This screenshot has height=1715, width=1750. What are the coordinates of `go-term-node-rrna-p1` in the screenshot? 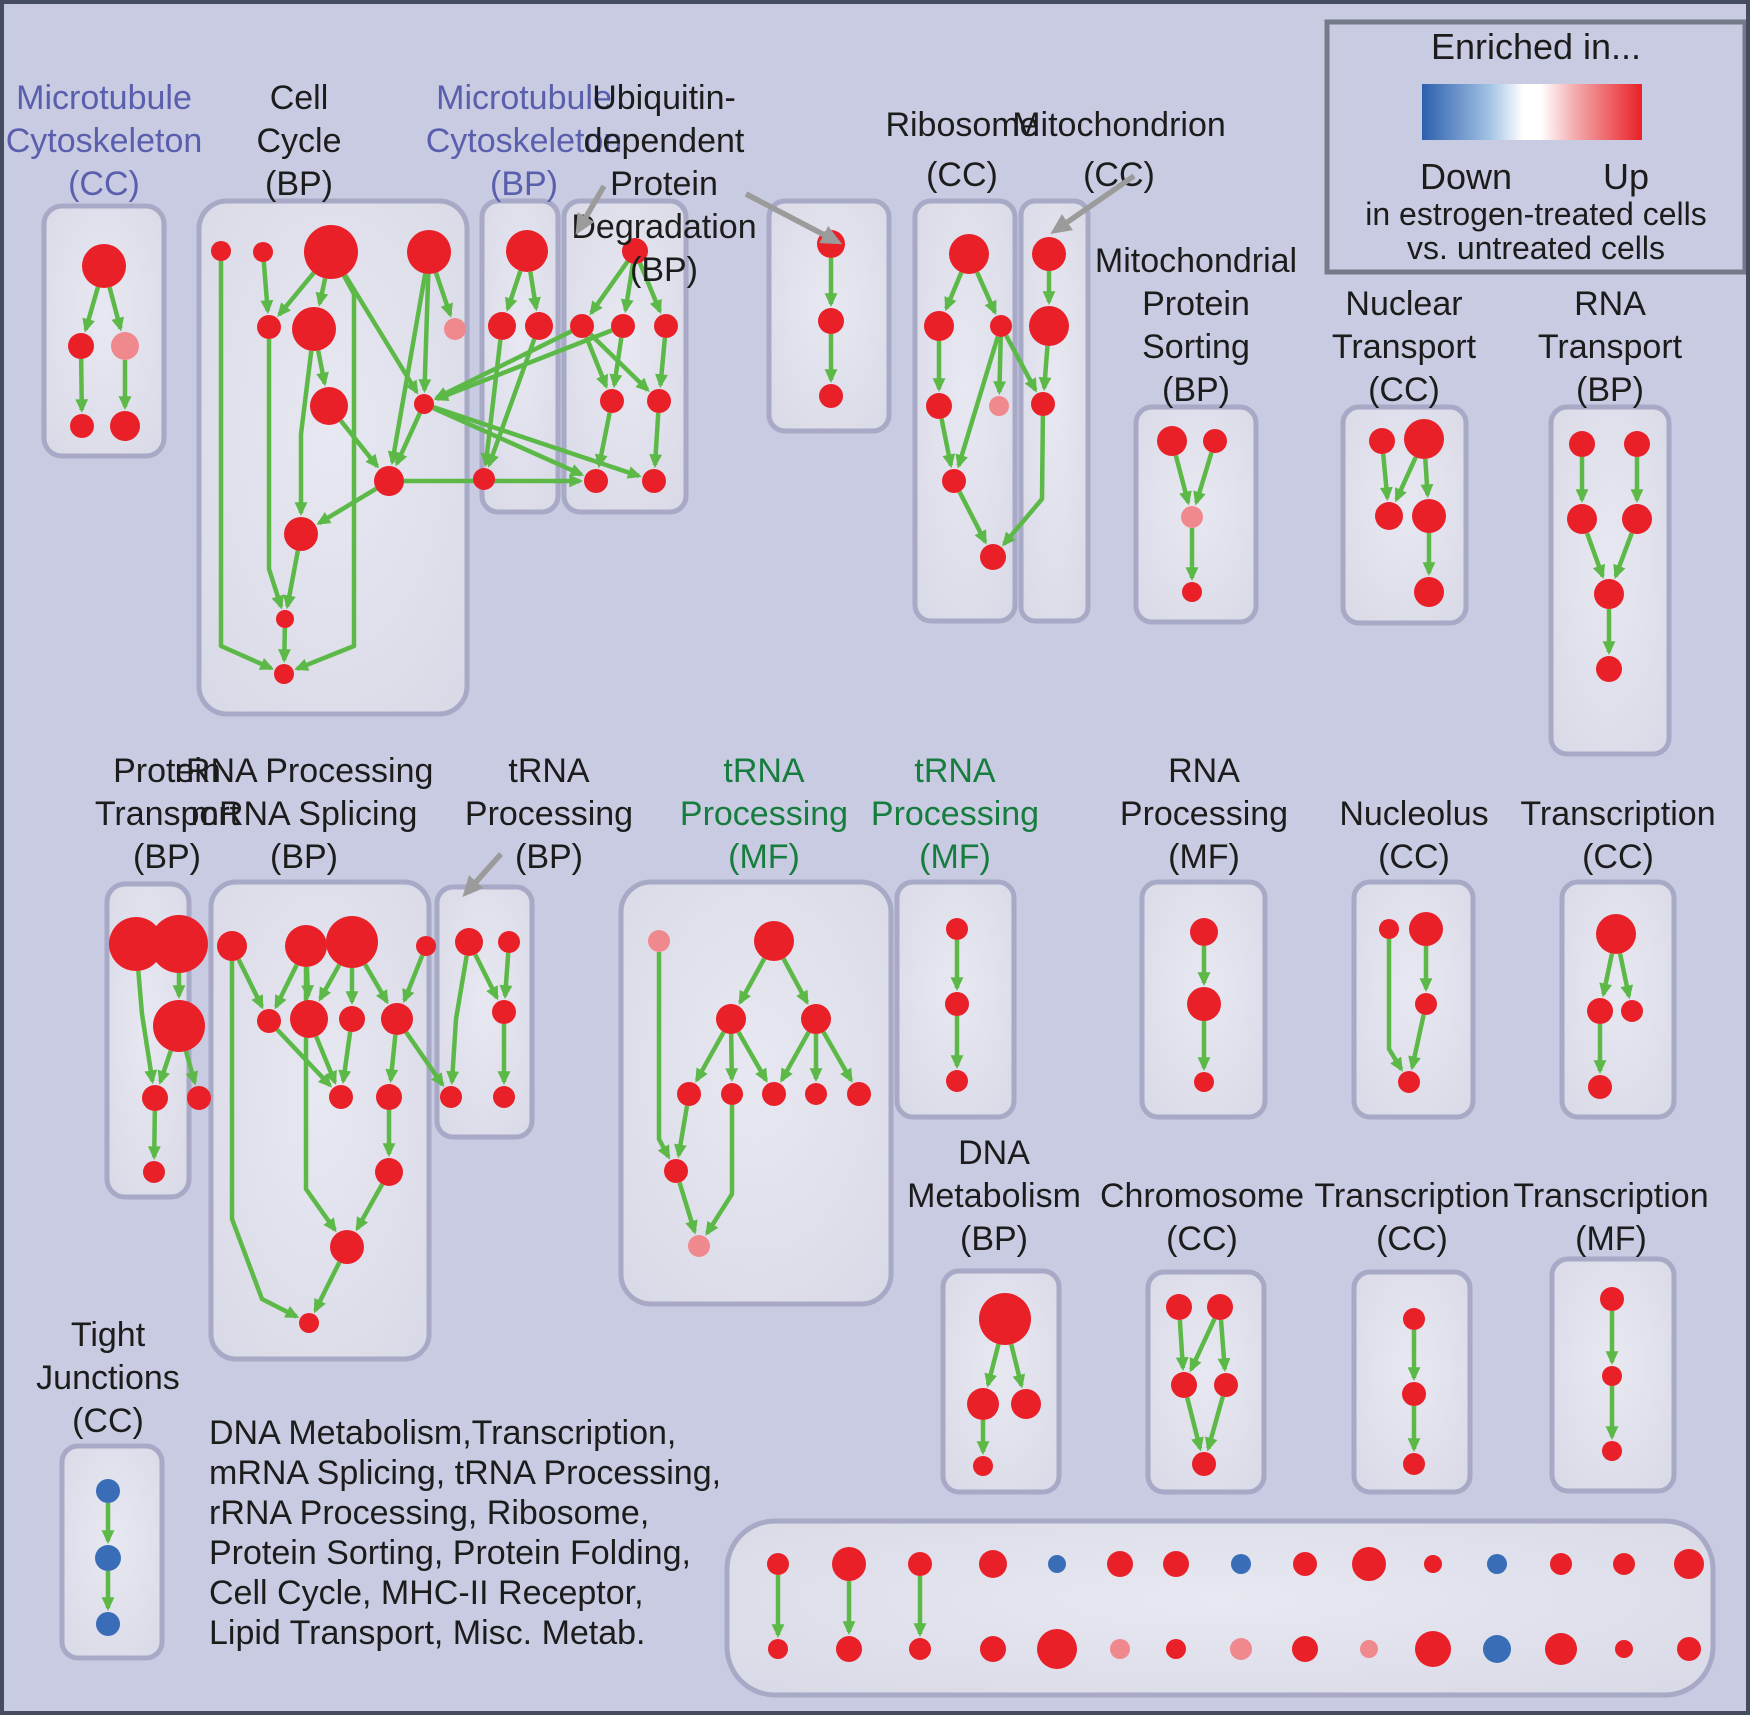 It's located at (341, 1097).